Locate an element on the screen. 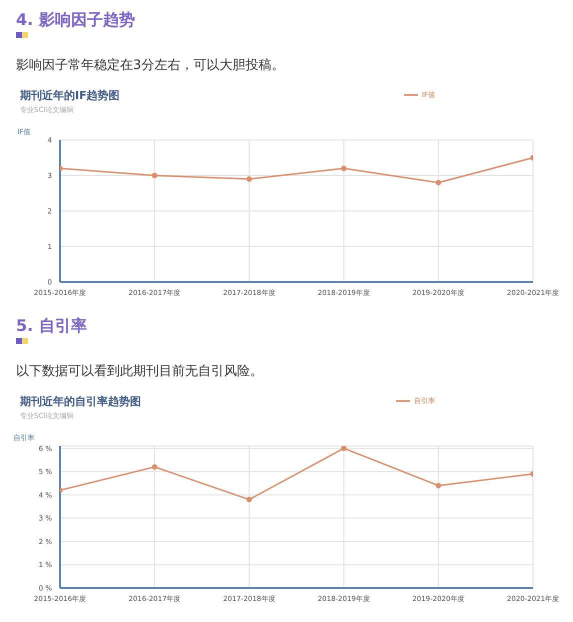  text: 5. 自引率 is located at coordinates (51, 326).